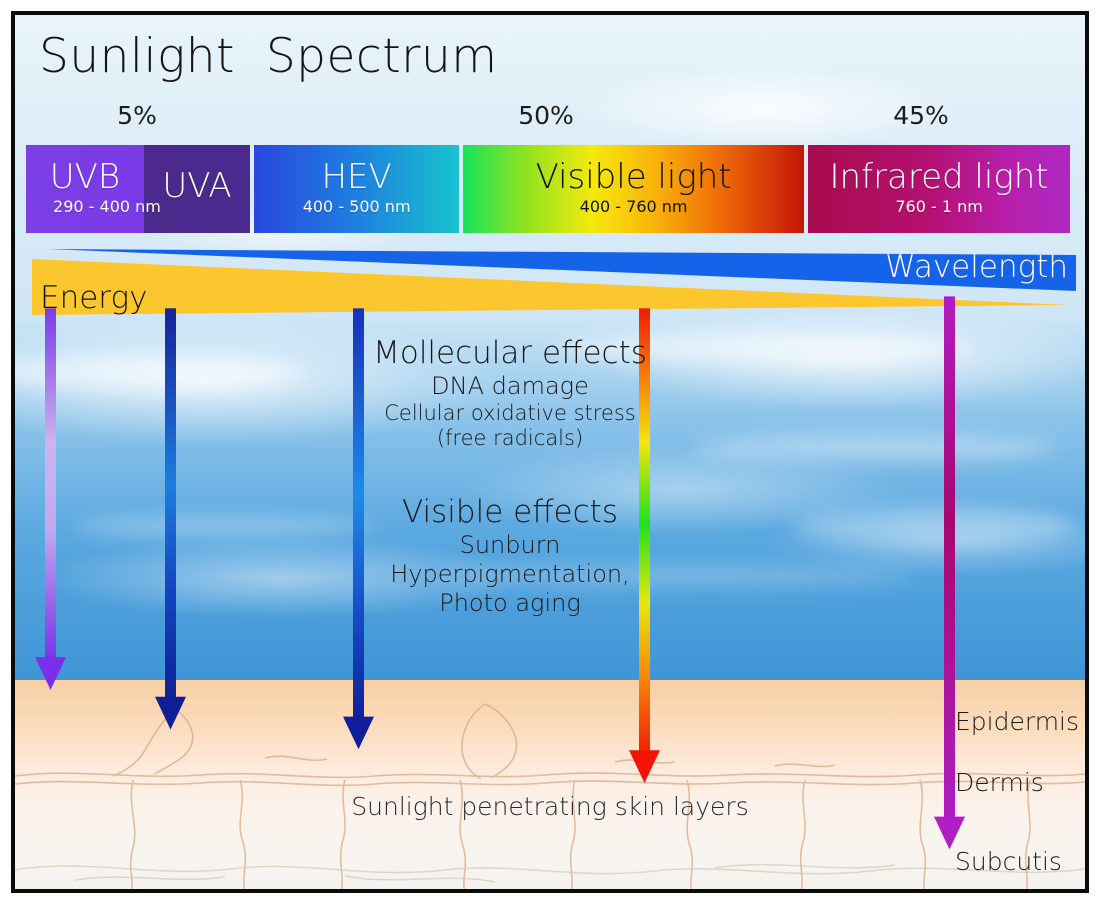  I want to click on spectrum-band-infrared: Infrared light 760 - 1 nm, so click(939, 189).